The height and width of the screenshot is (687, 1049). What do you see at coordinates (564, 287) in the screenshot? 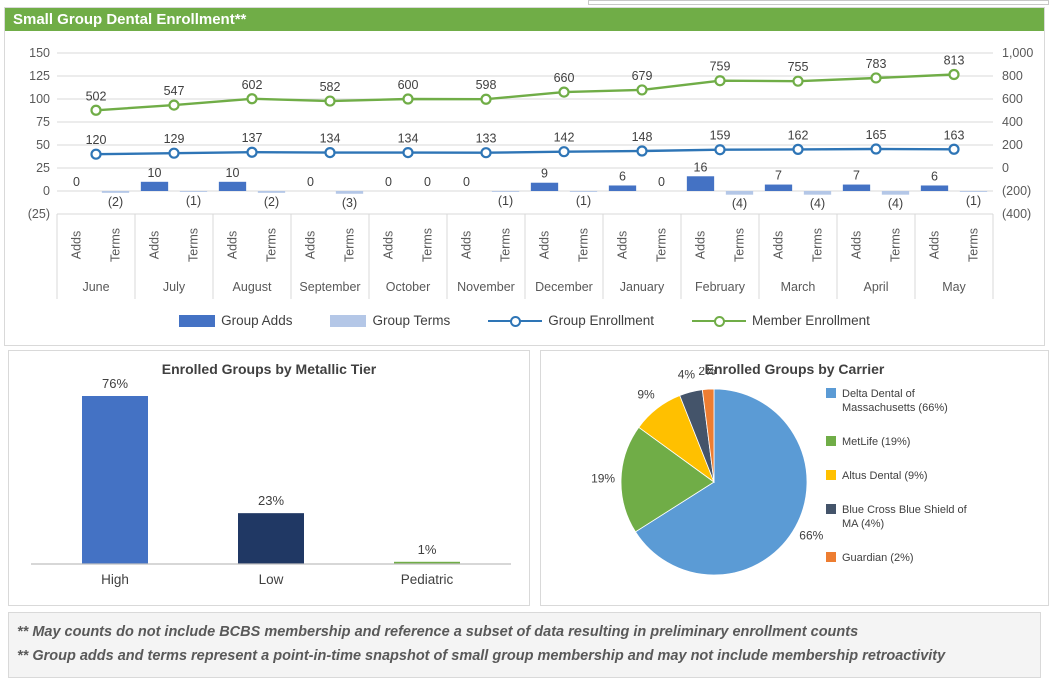
I see `svg-text: December` at bounding box center [564, 287].